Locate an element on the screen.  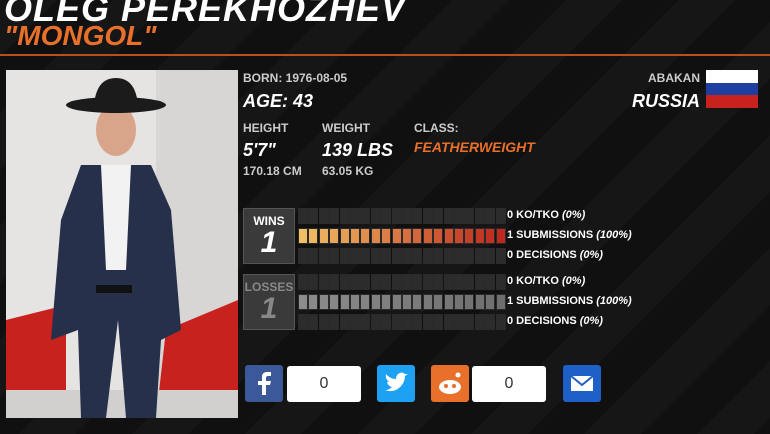
record-label: LOSSES is located at coordinates (269, 287).